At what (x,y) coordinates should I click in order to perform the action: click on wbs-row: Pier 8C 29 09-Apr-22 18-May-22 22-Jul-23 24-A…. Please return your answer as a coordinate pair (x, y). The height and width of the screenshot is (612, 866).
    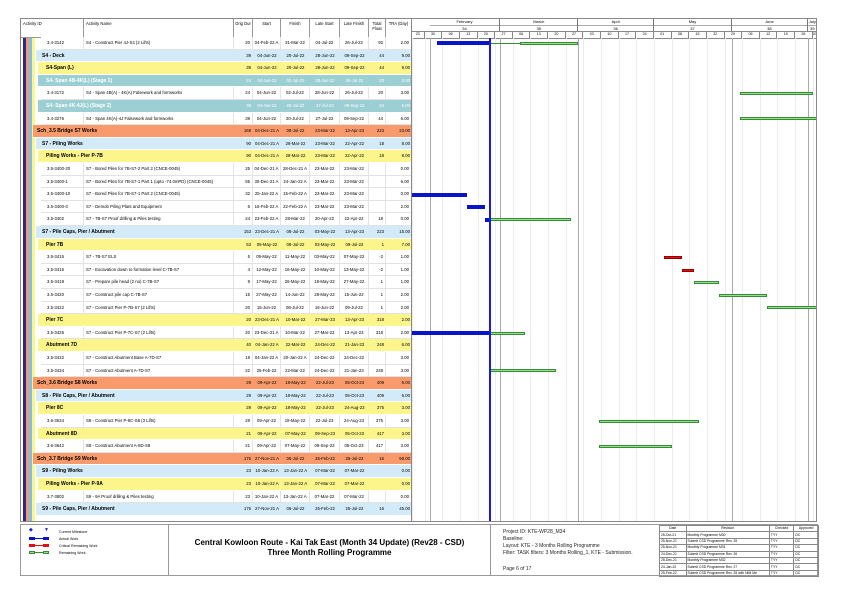
    Looking at the image, I should click on (216, 408).